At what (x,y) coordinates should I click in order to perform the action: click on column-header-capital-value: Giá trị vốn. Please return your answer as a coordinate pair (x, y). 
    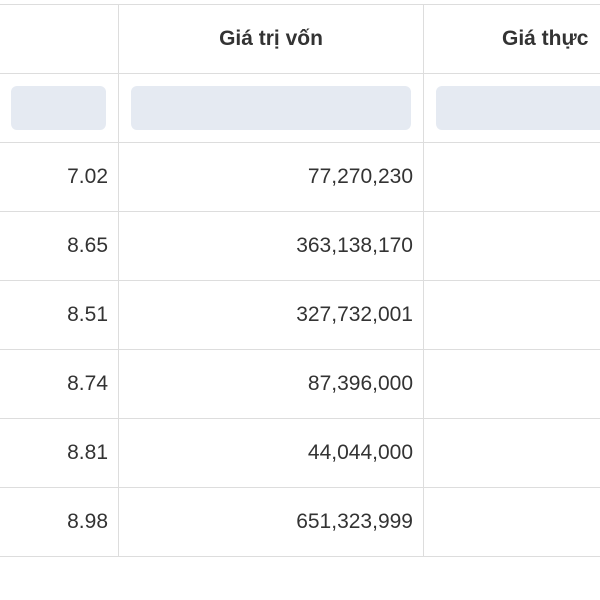
    Looking at the image, I should click on (271, 39).